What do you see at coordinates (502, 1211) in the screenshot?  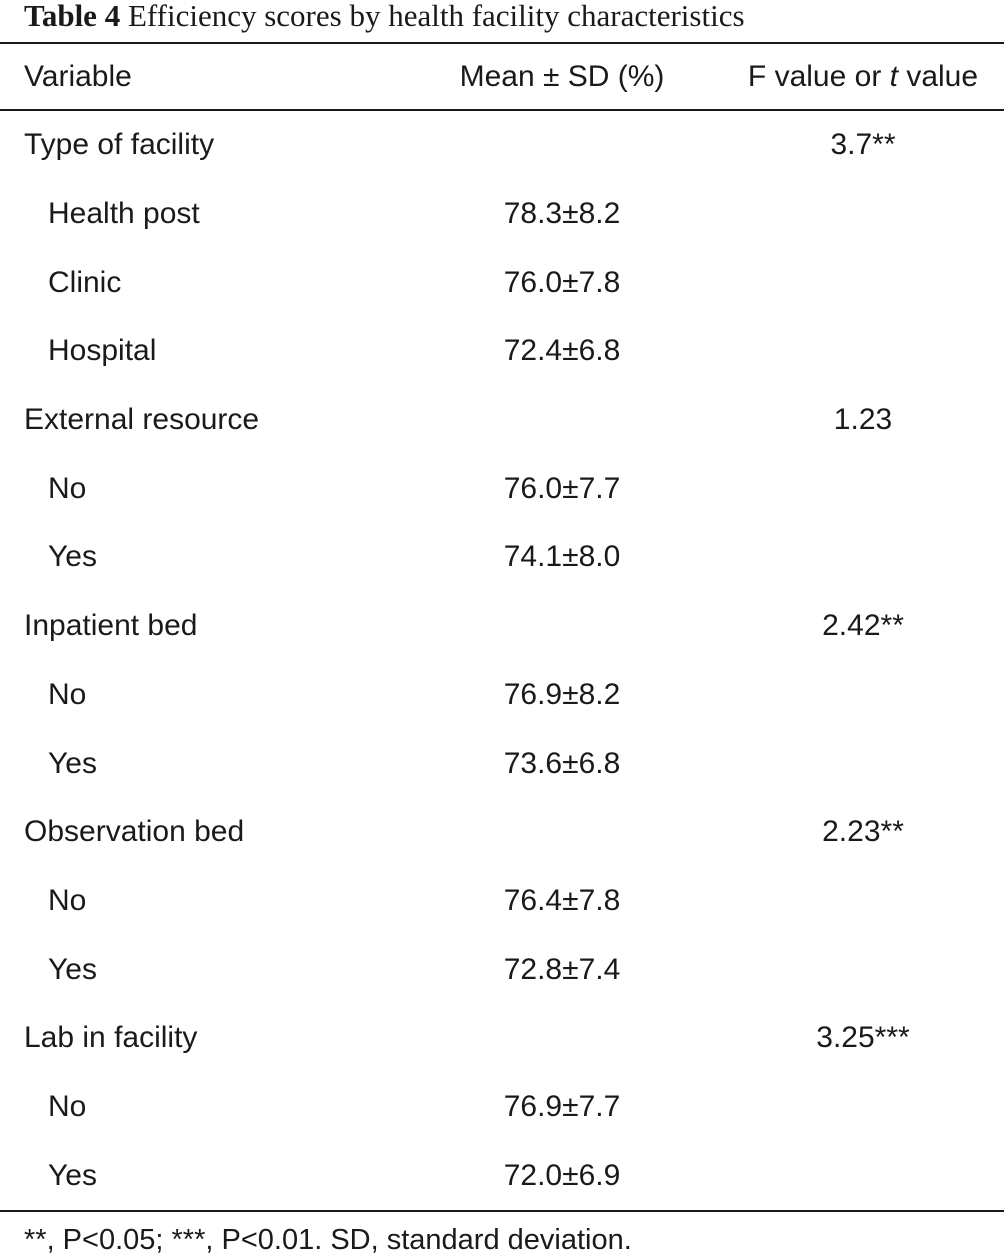 I see `table-bottom-rule` at bounding box center [502, 1211].